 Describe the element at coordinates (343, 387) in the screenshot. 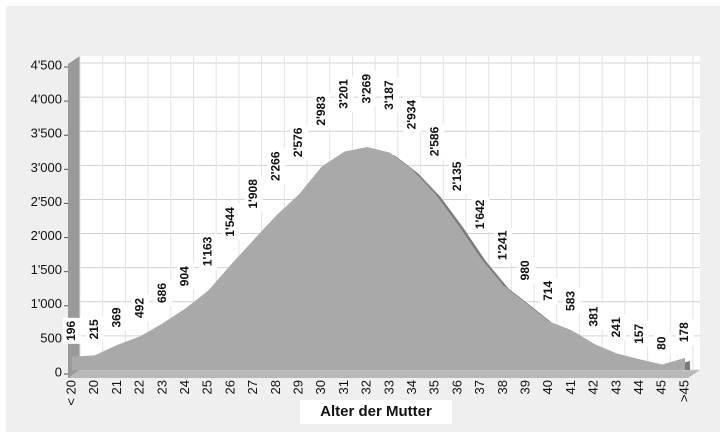

I see `x-tick-label: 31` at that location.